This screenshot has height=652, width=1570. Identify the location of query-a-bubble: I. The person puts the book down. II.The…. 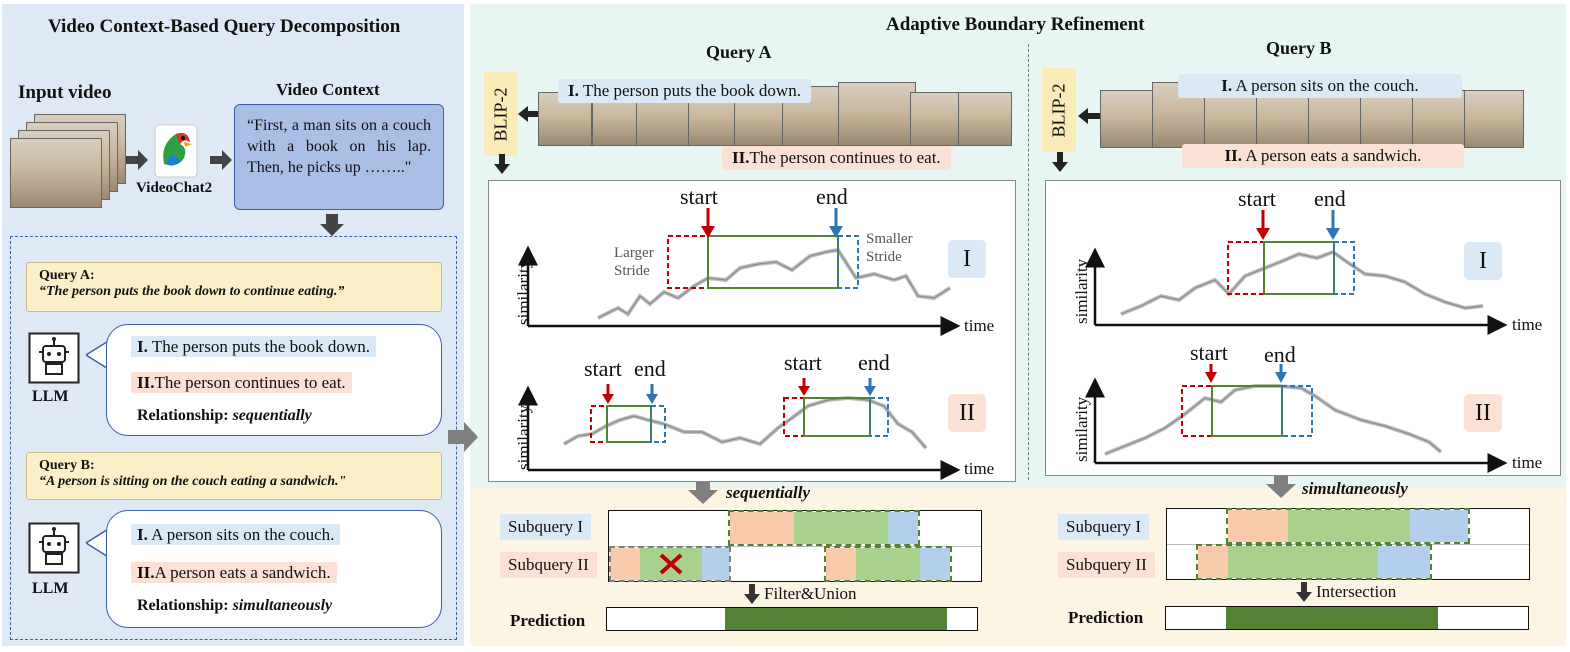
(274, 380).